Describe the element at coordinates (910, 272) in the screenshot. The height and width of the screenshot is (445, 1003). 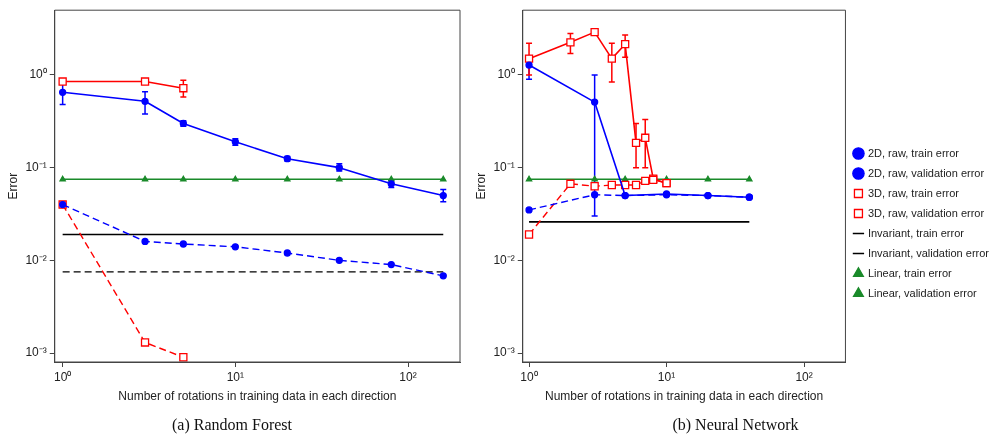
I see `legend-label: Linear, train error` at that location.